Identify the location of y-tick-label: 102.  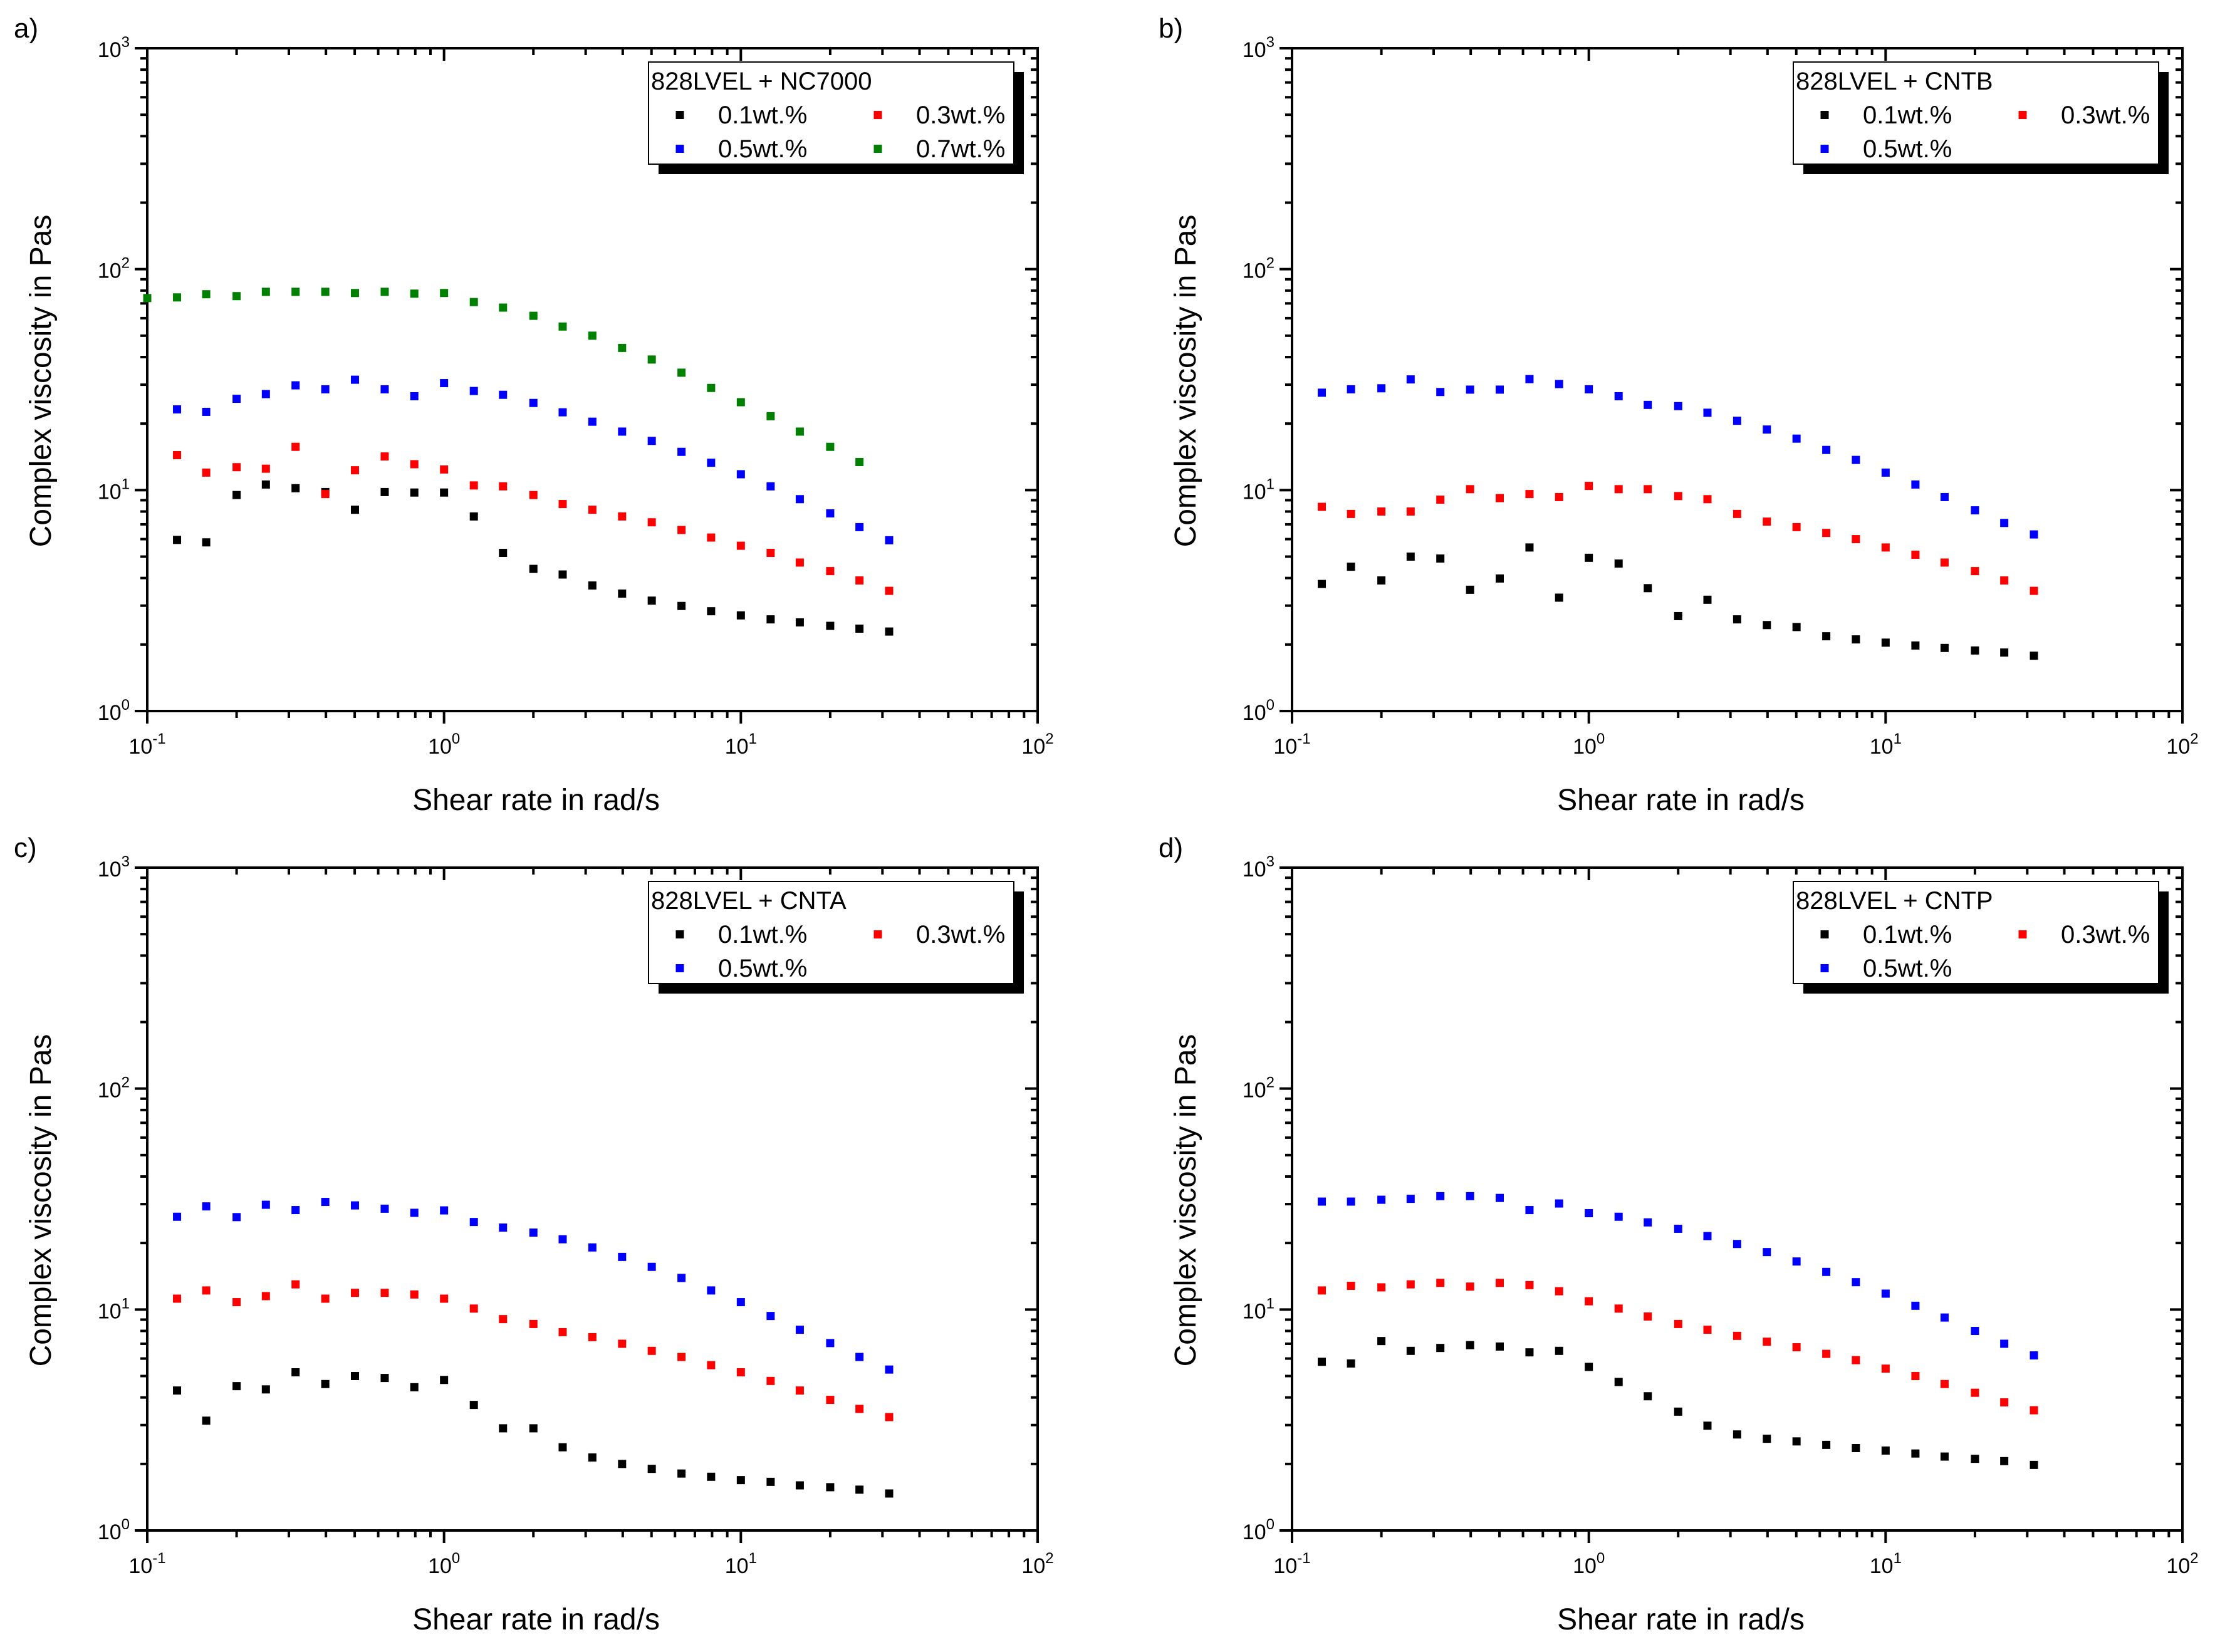
(114, 1088).